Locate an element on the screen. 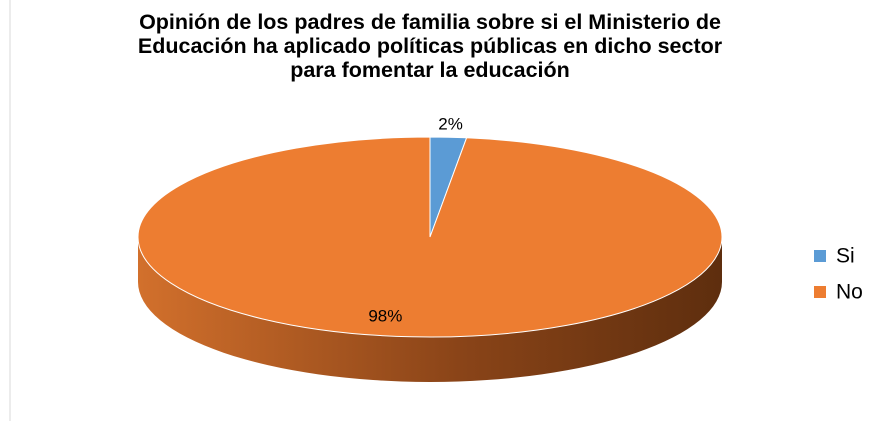 The width and height of the screenshot is (888, 421). legend-label: No is located at coordinates (849, 292).